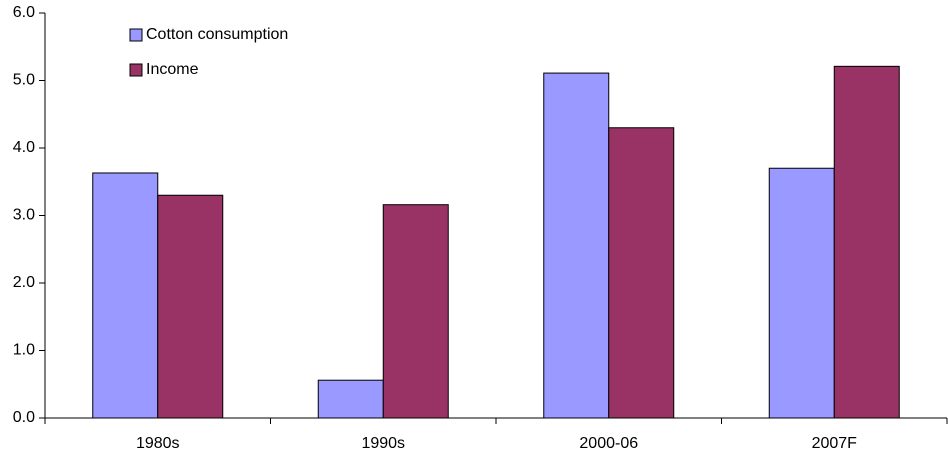 The height and width of the screenshot is (462, 948). What do you see at coordinates (608, 443) in the screenshot?
I see `x-tick-label: 2000-06` at bounding box center [608, 443].